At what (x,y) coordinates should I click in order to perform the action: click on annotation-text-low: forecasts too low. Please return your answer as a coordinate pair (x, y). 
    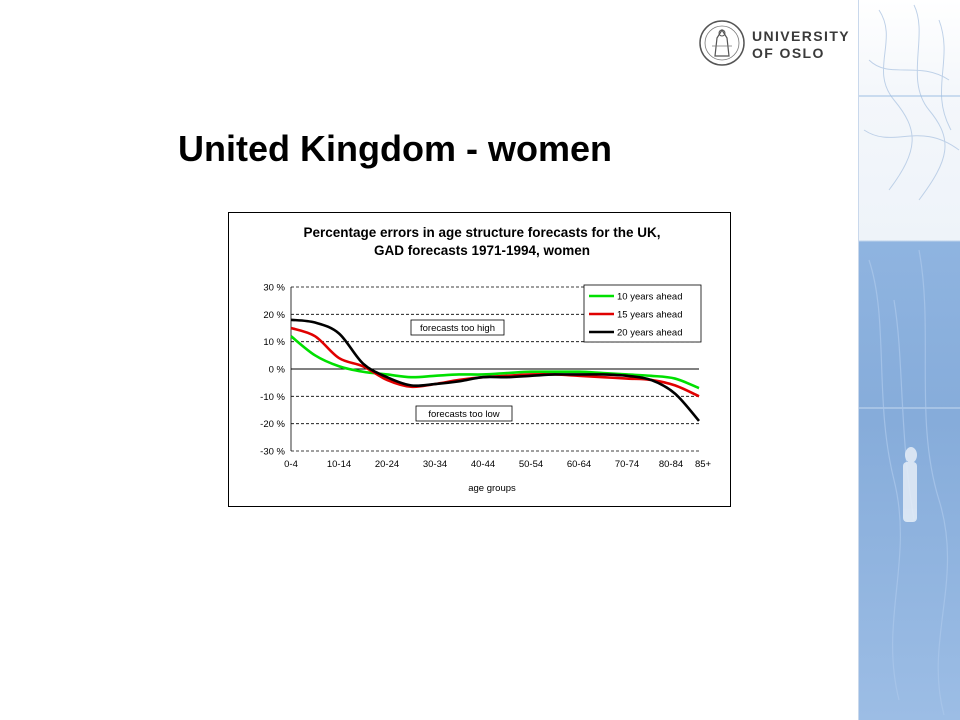
    Looking at the image, I should click on (463, 414).